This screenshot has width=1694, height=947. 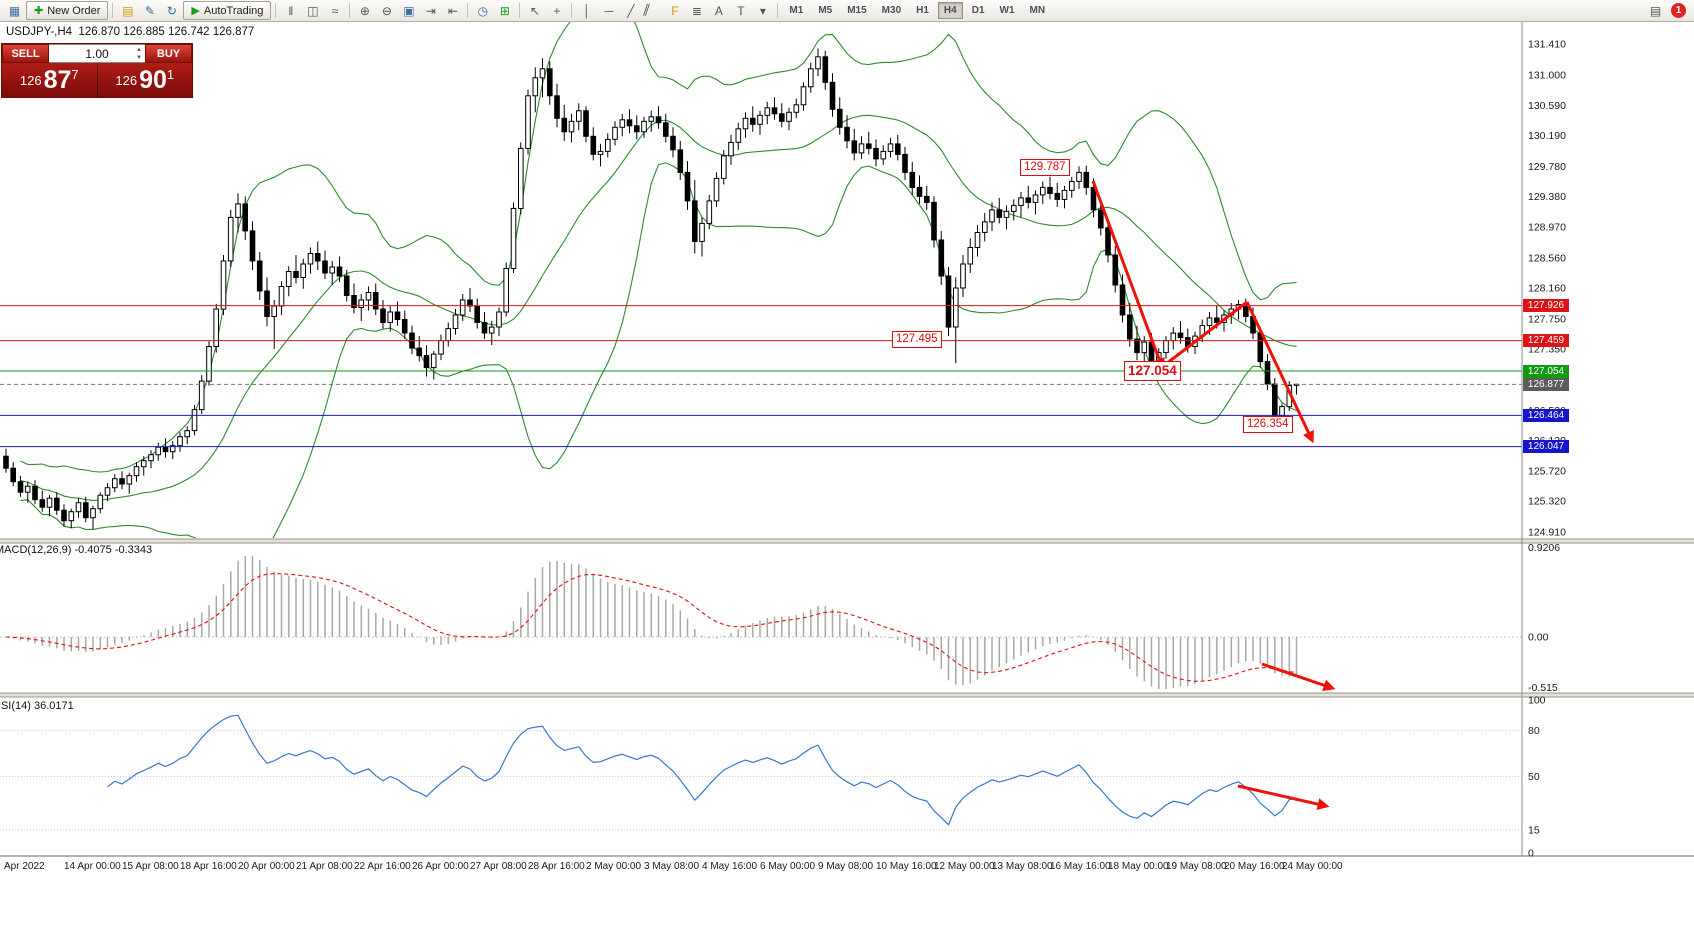 What do you see at coordinates (14, 10) in the screenshot?
I see `new-chart-icon: ▦` at bounding box center [14, 10].